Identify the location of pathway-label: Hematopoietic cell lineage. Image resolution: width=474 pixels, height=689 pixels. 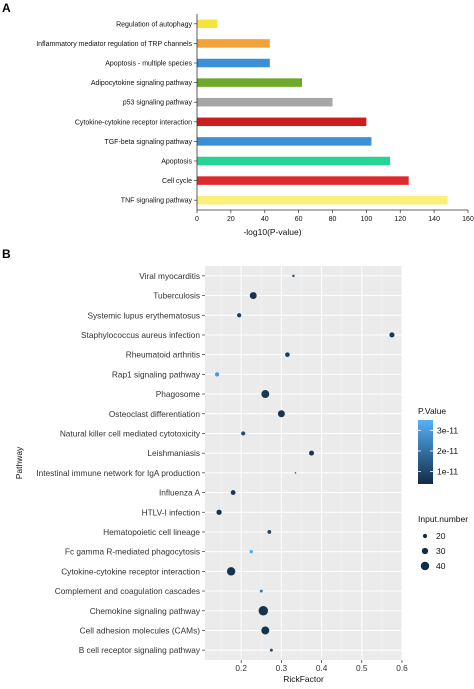
(151, 532).